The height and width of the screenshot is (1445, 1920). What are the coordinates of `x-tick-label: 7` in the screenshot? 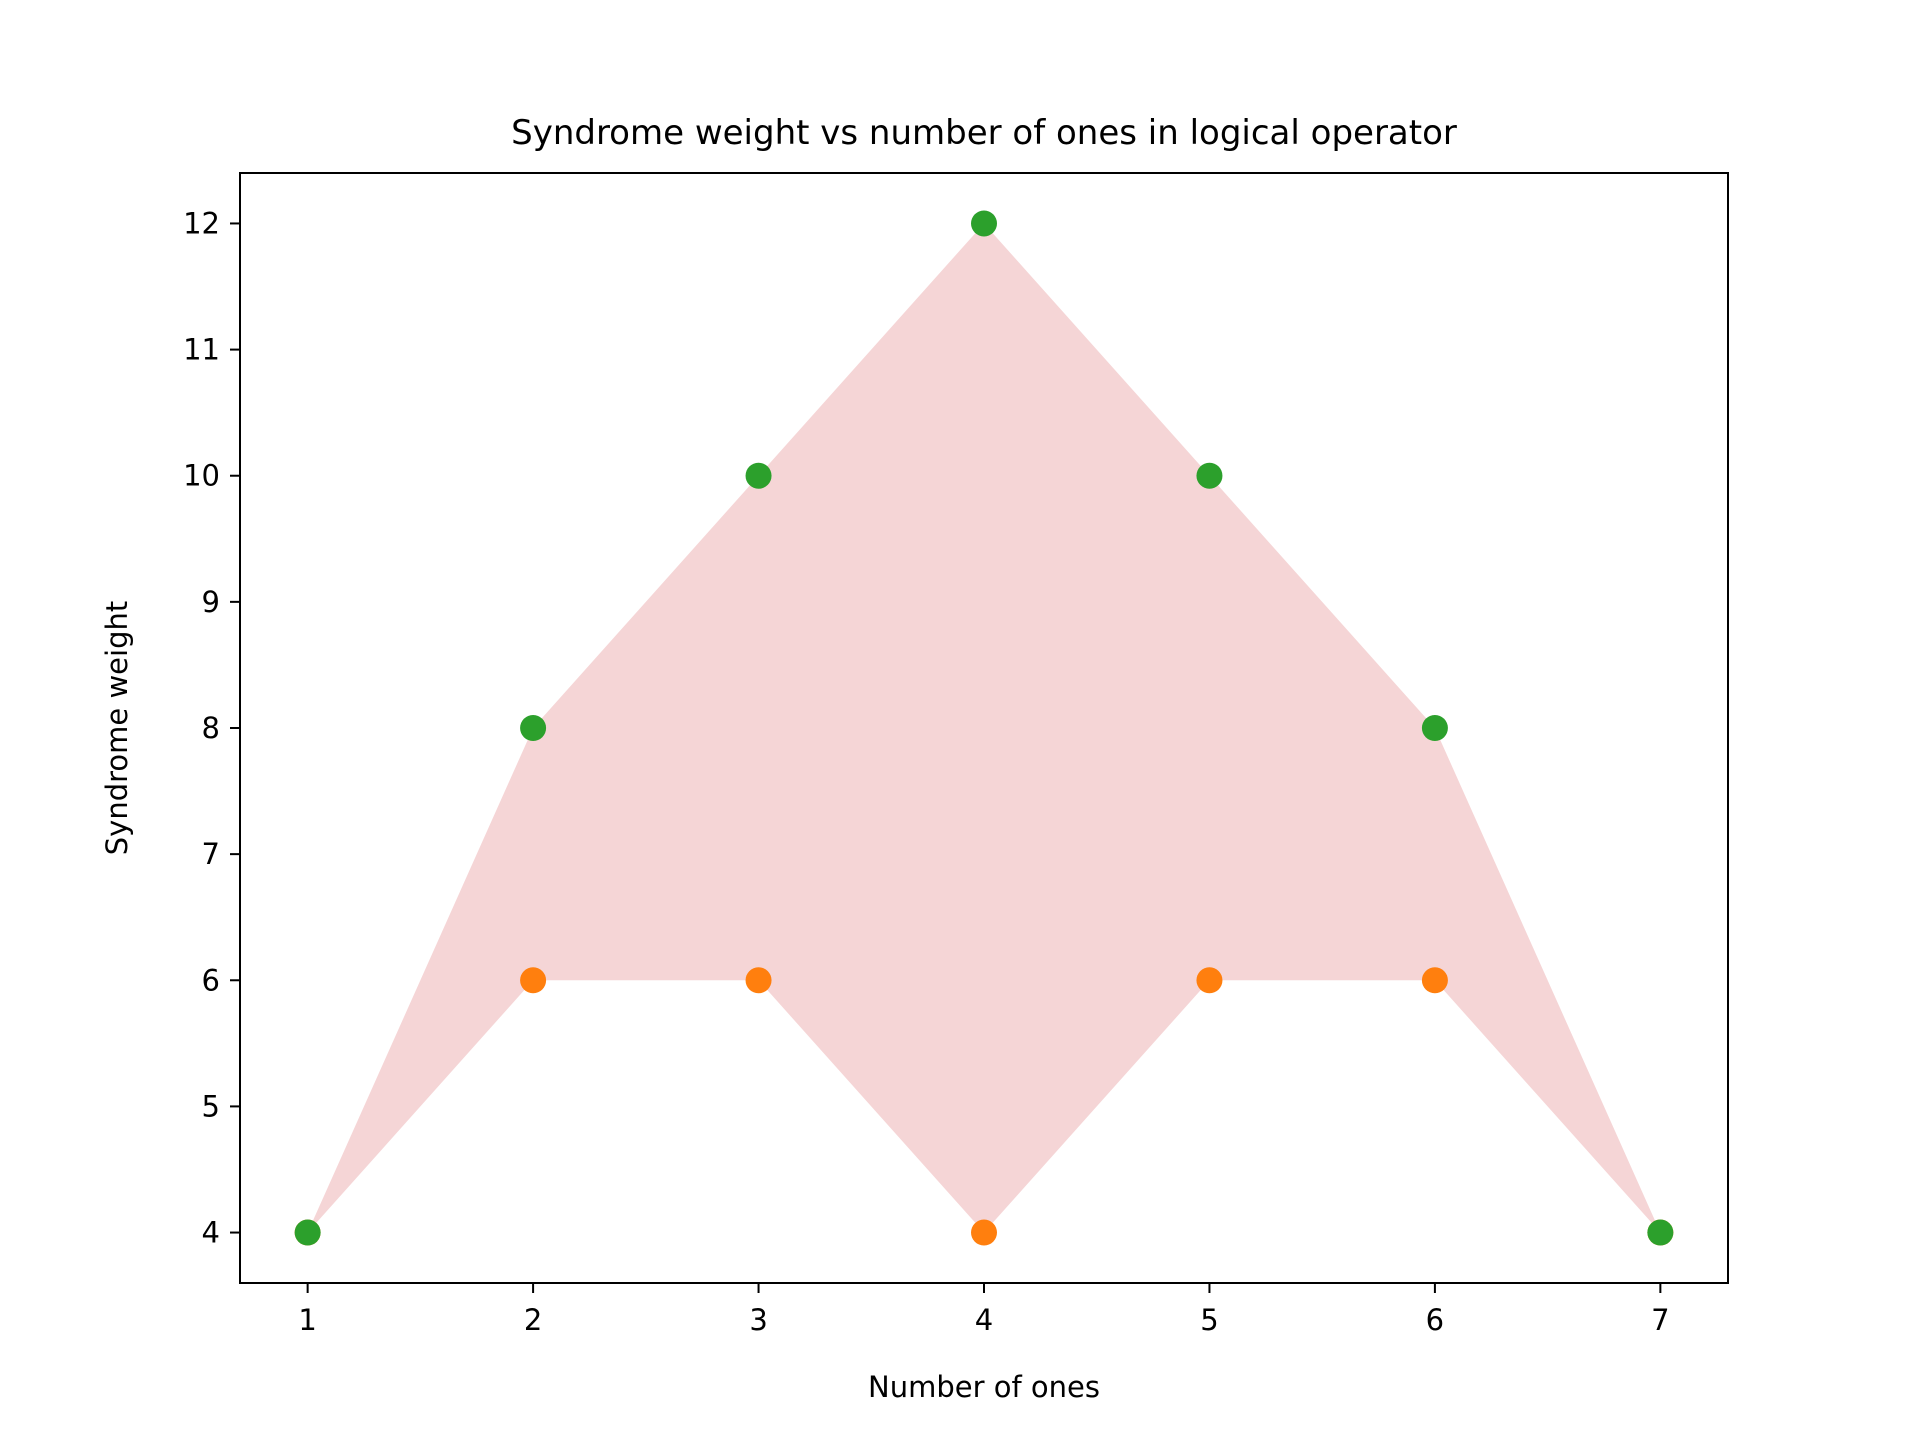 It's located at (1660, 1320).